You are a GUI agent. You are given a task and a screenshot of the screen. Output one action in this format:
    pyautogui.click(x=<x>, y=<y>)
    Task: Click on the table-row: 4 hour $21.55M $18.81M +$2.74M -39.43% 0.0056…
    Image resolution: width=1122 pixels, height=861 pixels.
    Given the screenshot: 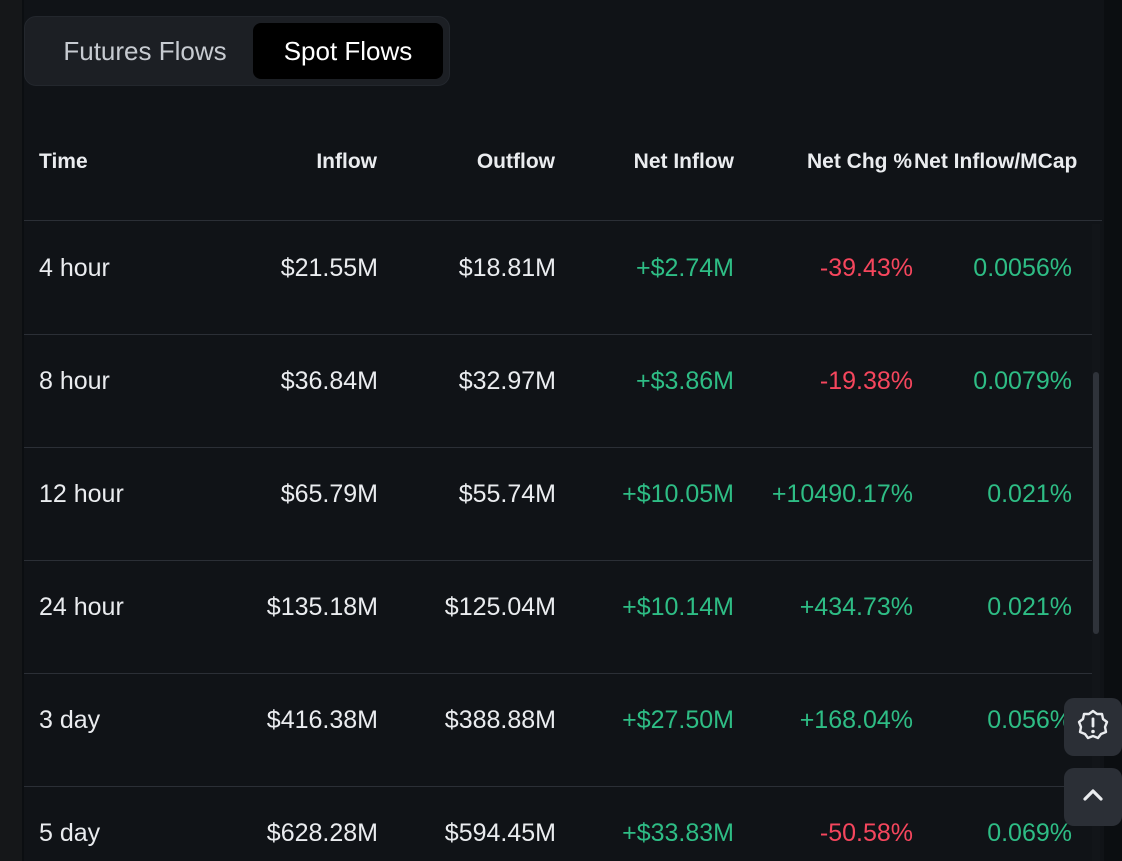 What is the action you would take?
    pyautogui.click(x=558, y=278)
    